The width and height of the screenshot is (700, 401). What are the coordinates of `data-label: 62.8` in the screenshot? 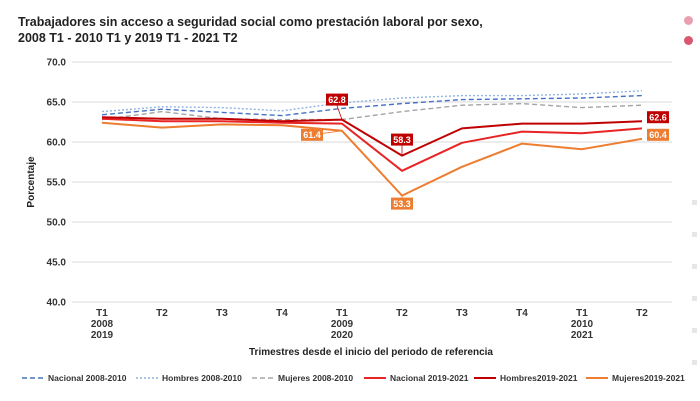 It's located at (337, 100).